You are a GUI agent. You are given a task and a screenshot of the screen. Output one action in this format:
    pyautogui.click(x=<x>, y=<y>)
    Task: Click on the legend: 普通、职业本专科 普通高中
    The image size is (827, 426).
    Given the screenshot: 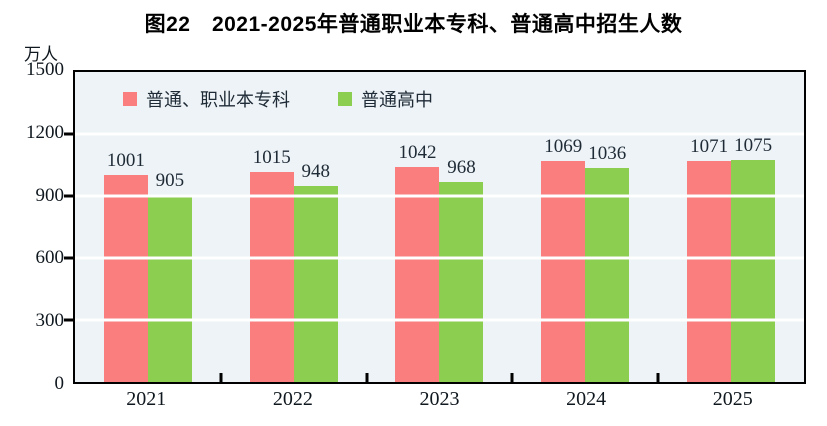 What is the action you would take?
    pyautogui.click(x=278, y=99)
    